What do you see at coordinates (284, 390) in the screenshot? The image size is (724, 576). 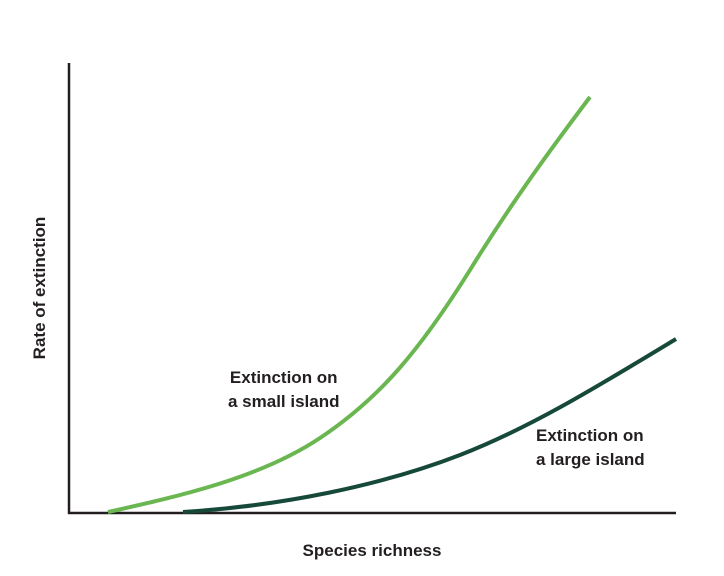 I see `small-island-annotation: Extinction on a small island` at bounding box center [284, 390].